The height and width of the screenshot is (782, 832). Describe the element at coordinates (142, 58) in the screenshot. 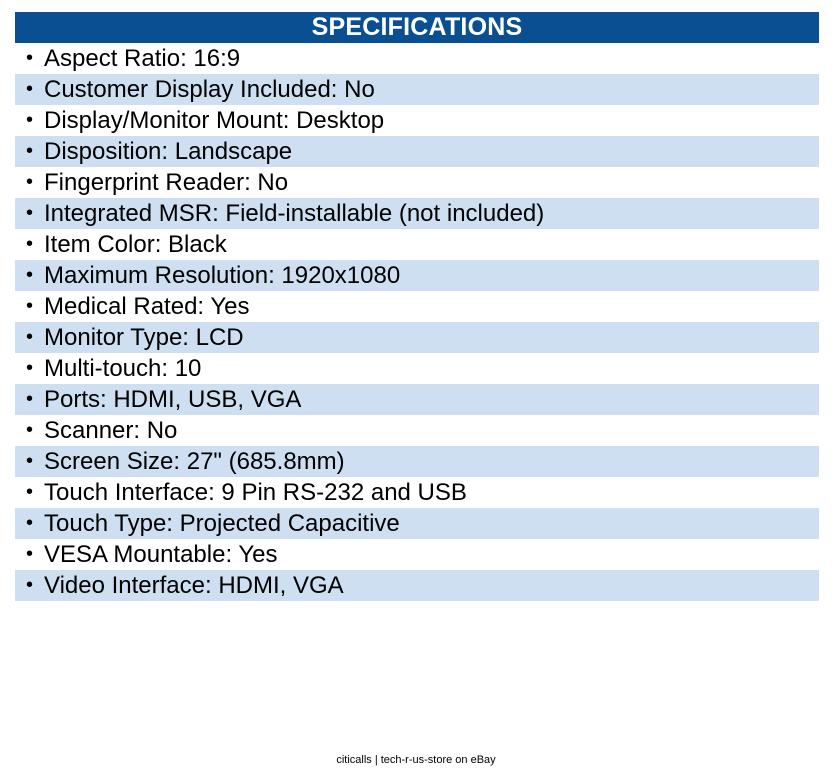

I see `spec-text: Aspect Ratio: 16:9` at that location.